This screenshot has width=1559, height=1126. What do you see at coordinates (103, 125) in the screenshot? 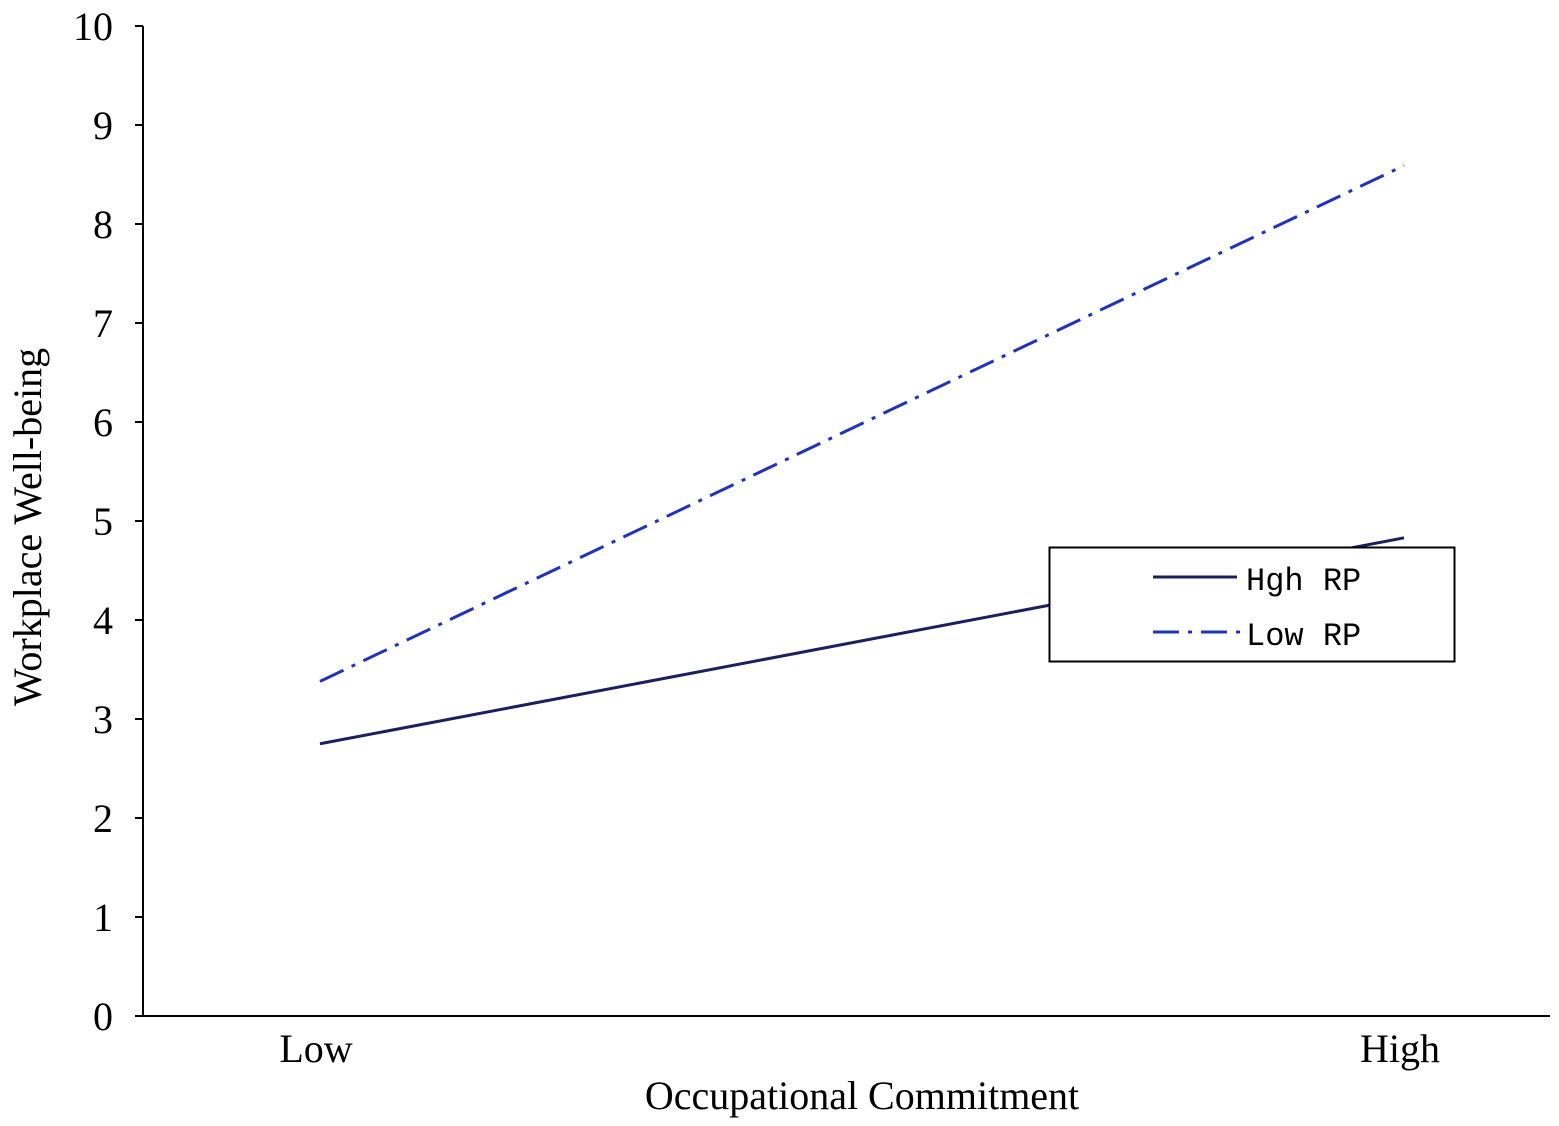
I see `y-tick-label: 9` at bounding box center [103, 125].